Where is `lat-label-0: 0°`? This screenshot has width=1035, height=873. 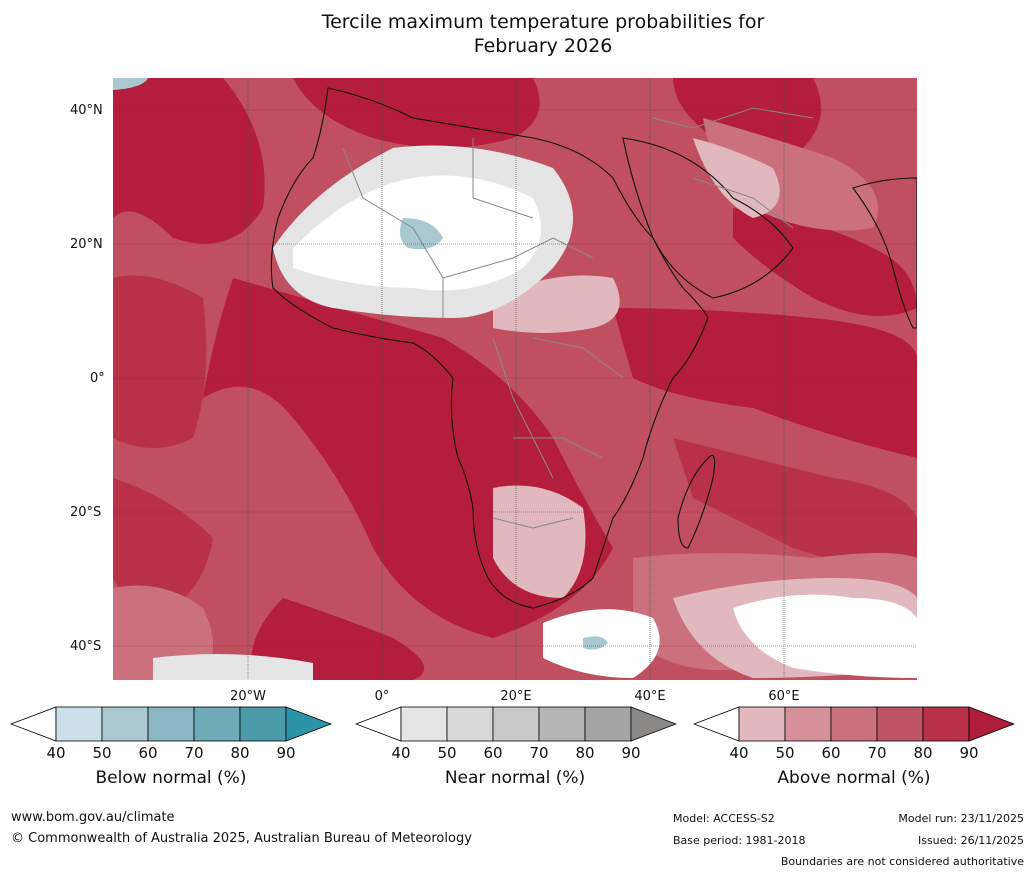 lat-label-0: 0° is located at coordinates (97, 378).